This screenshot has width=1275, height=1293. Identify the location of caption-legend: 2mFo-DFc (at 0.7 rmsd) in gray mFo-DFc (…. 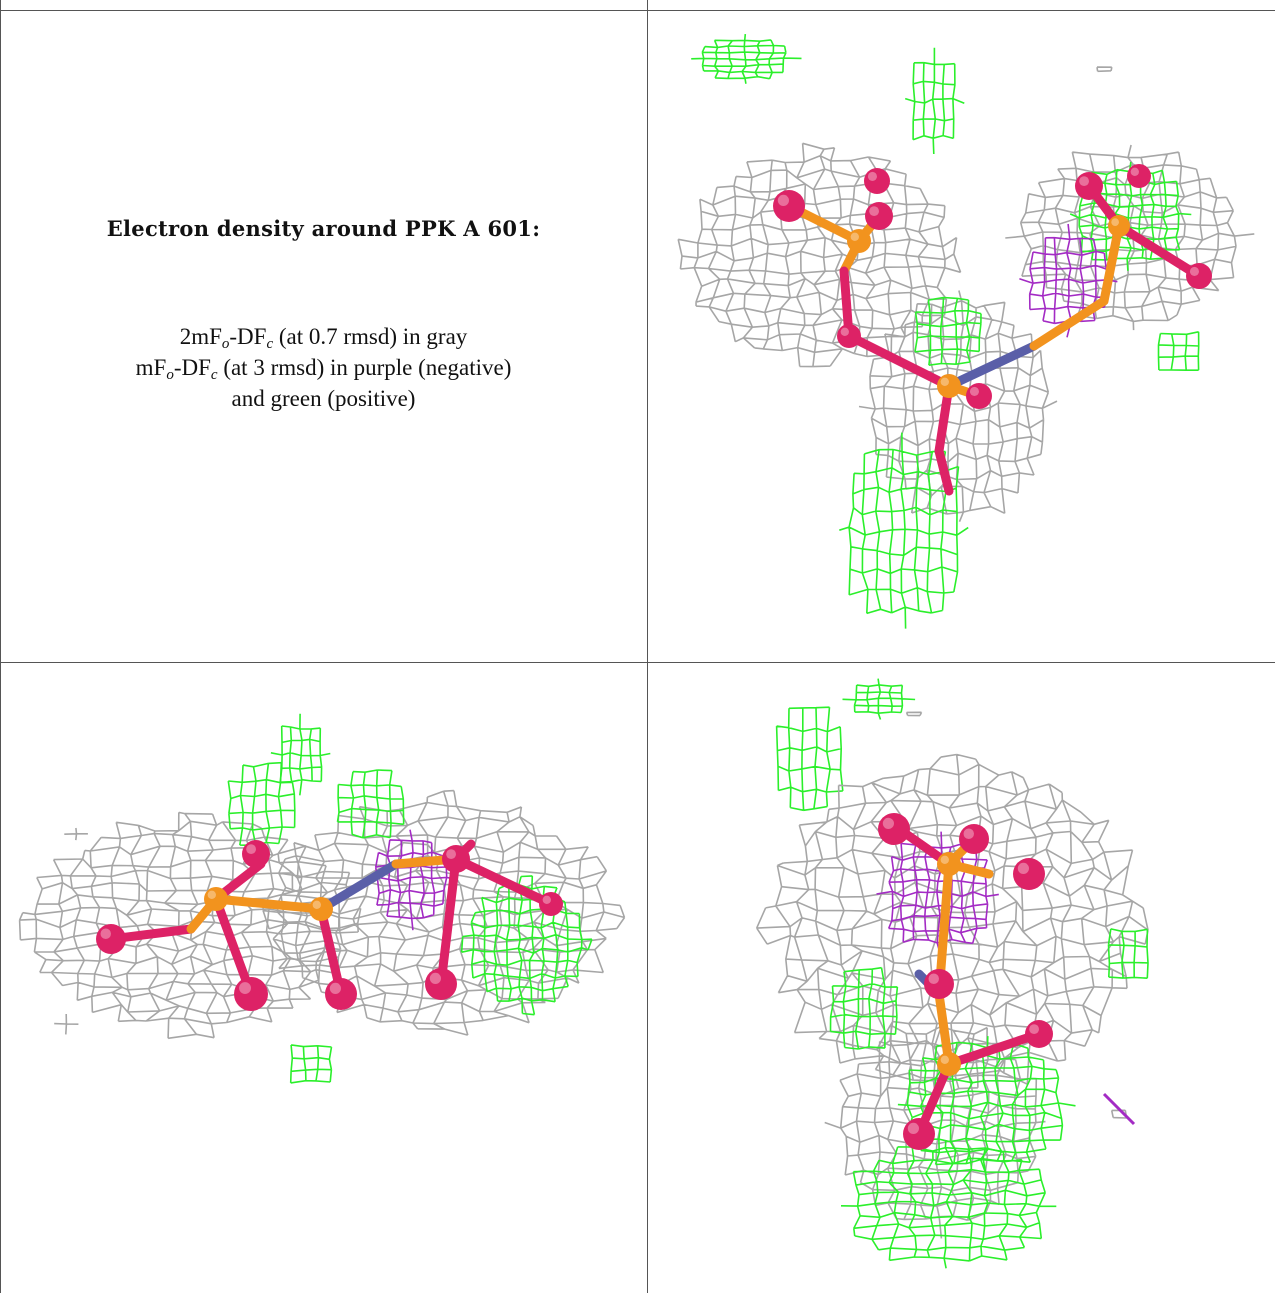
(323, 367).